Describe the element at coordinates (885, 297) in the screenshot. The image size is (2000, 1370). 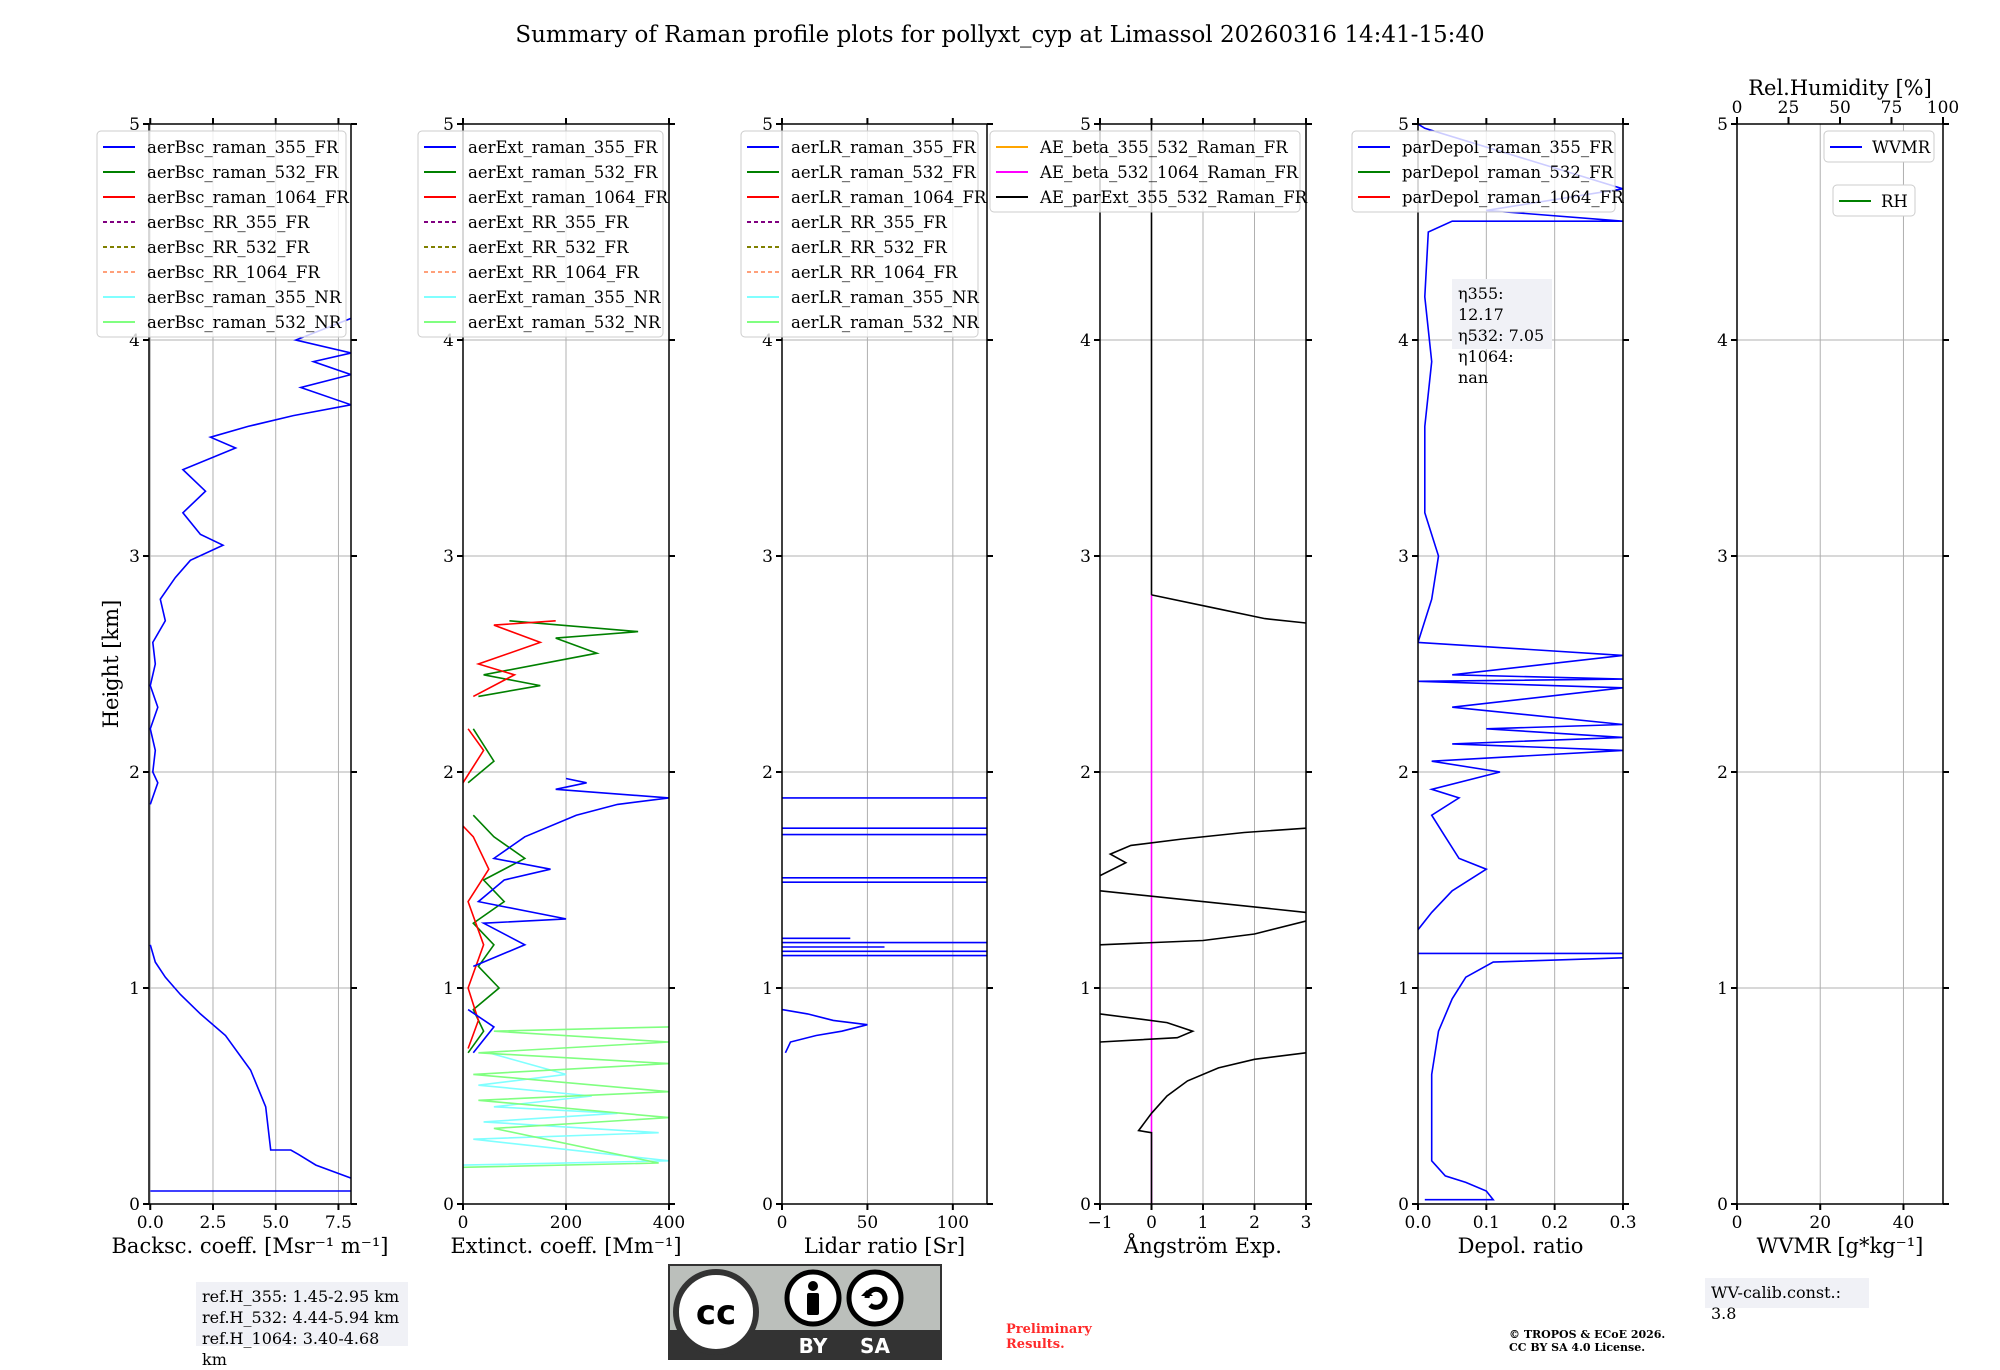
I see `legend-label: aerLR_raman_355_NR` at that location.